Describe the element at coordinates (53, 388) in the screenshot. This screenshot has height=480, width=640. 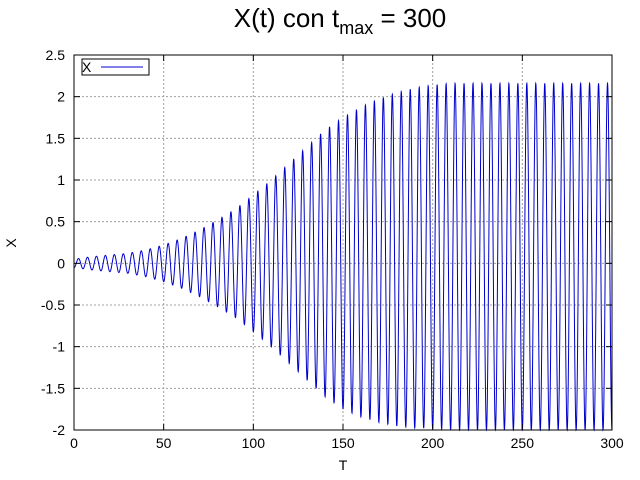
I see `y-tick-label: -1.5` at that location.